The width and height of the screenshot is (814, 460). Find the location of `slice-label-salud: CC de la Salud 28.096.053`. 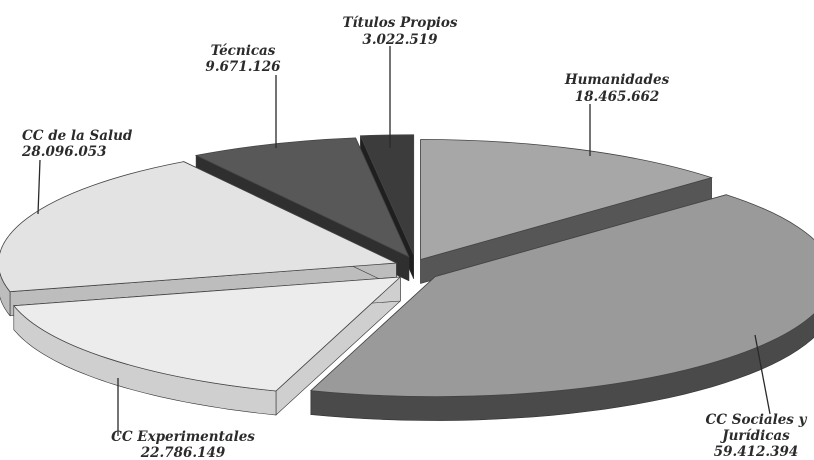

slice-label-salud: CC de la Salud 28.096.053 is located at coordinates (77, 144).